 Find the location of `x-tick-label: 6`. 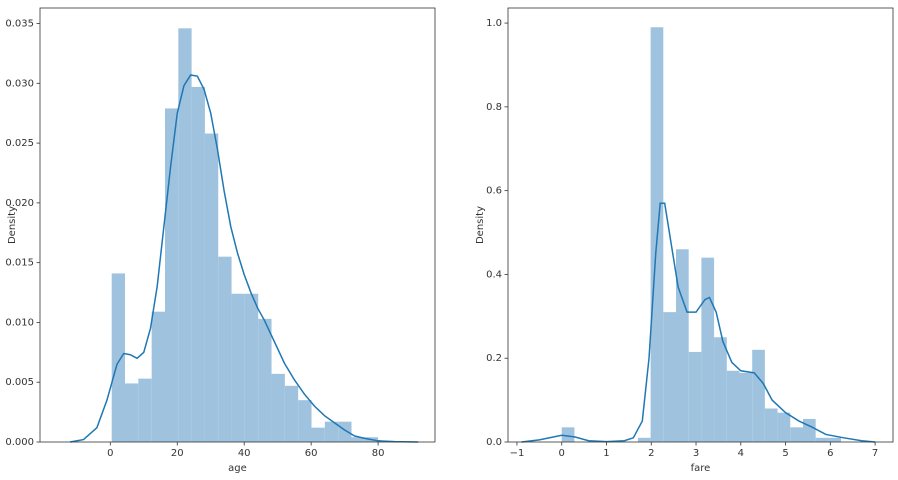

x-tick-label: 6 is located at coordinates (830, 453).